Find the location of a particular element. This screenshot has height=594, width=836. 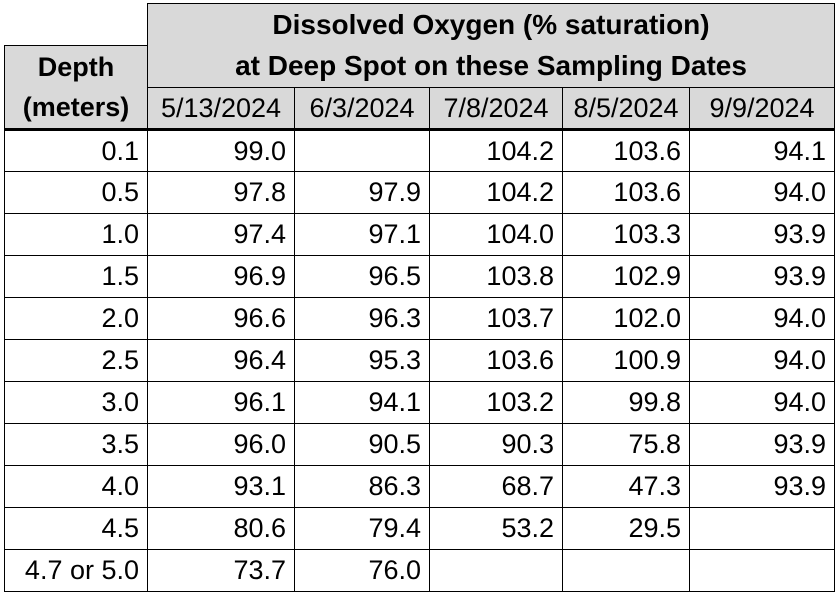

value-cell: 53.2 is located at coordinates (496, 528).